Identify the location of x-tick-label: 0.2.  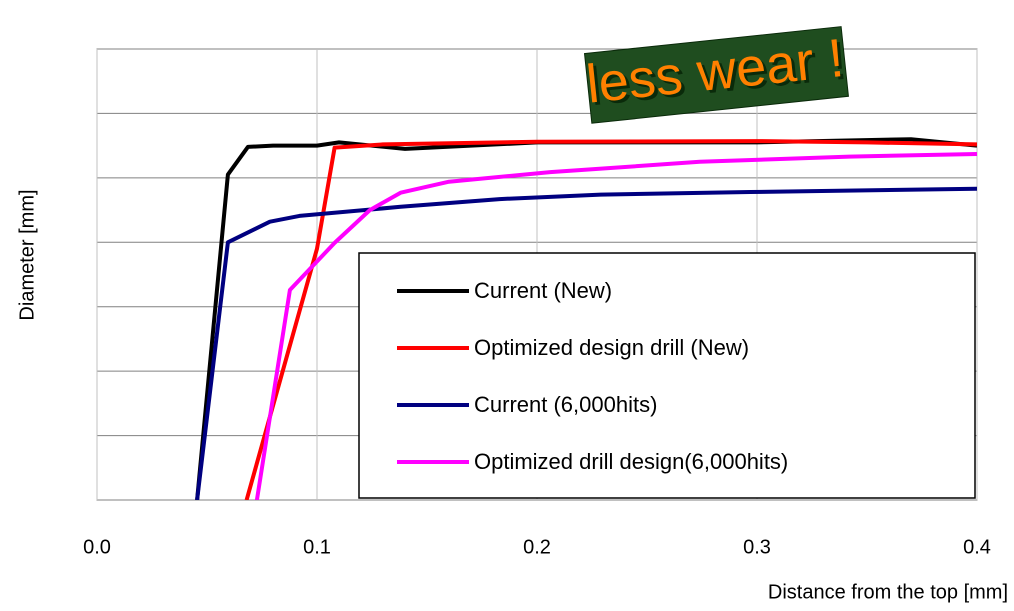
(537, 547).